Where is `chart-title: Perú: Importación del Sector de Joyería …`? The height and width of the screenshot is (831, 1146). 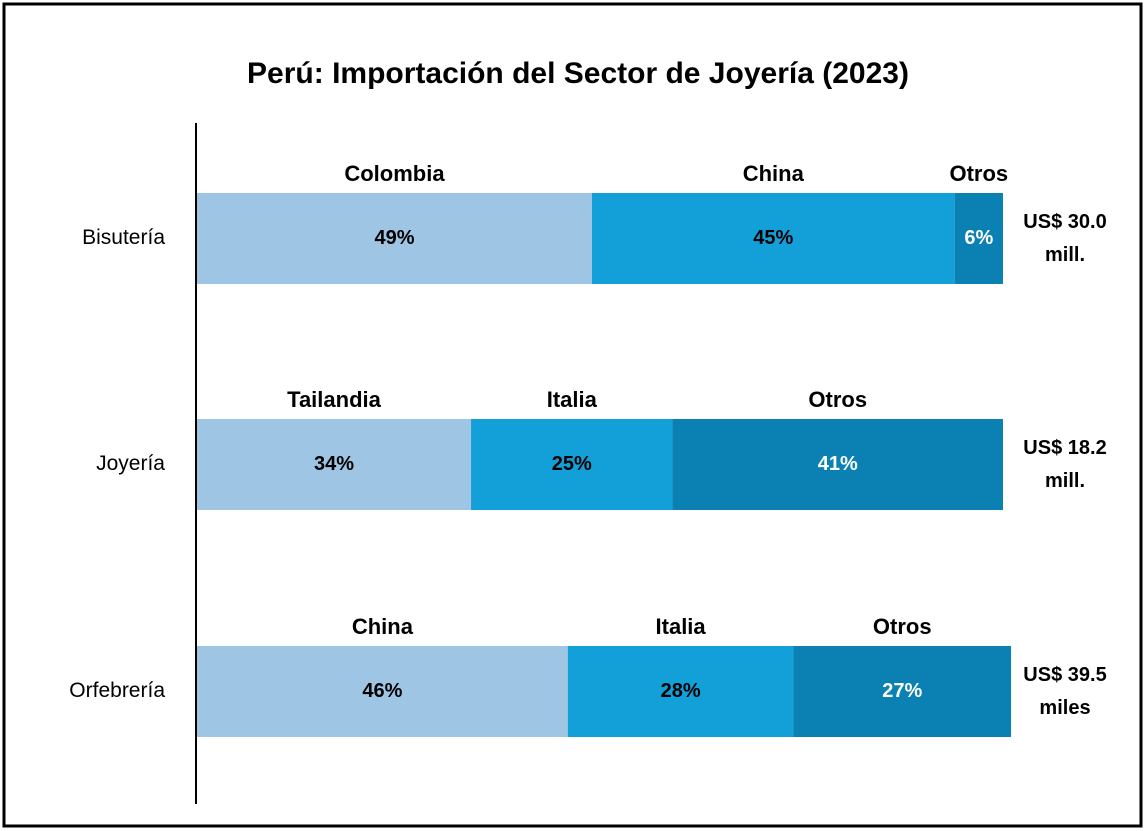
chart-title: Perú: Importación del Sector de Joyería … is located at coordinates (578, 73).